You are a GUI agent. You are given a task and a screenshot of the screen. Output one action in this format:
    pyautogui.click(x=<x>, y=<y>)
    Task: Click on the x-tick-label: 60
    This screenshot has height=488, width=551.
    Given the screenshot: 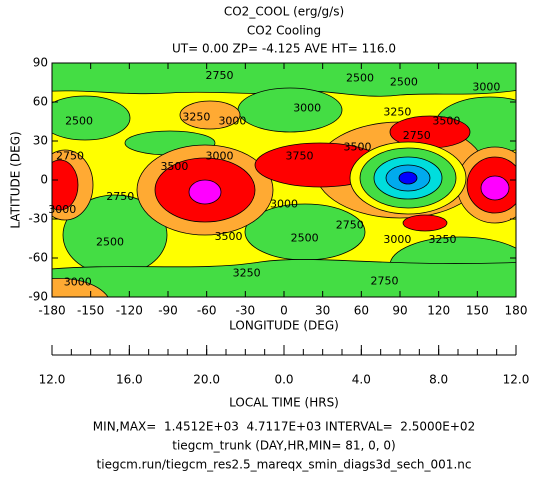 What is the action you would take?
    pyautogui.click(x=361, y=311)
    